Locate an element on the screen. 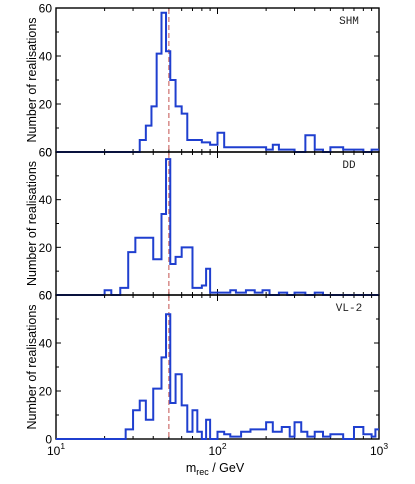  x-tick-label-exp: 2 is located at coordinates (224, 446).